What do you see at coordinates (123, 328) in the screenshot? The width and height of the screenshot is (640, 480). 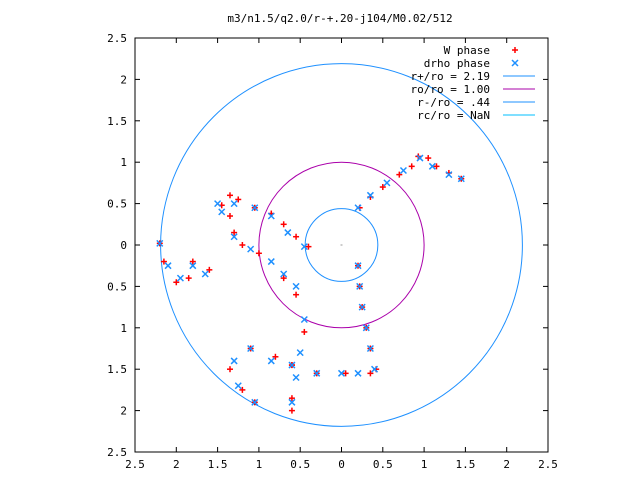 I see `y-tick-label: 1` at bounding box center [123, 328].